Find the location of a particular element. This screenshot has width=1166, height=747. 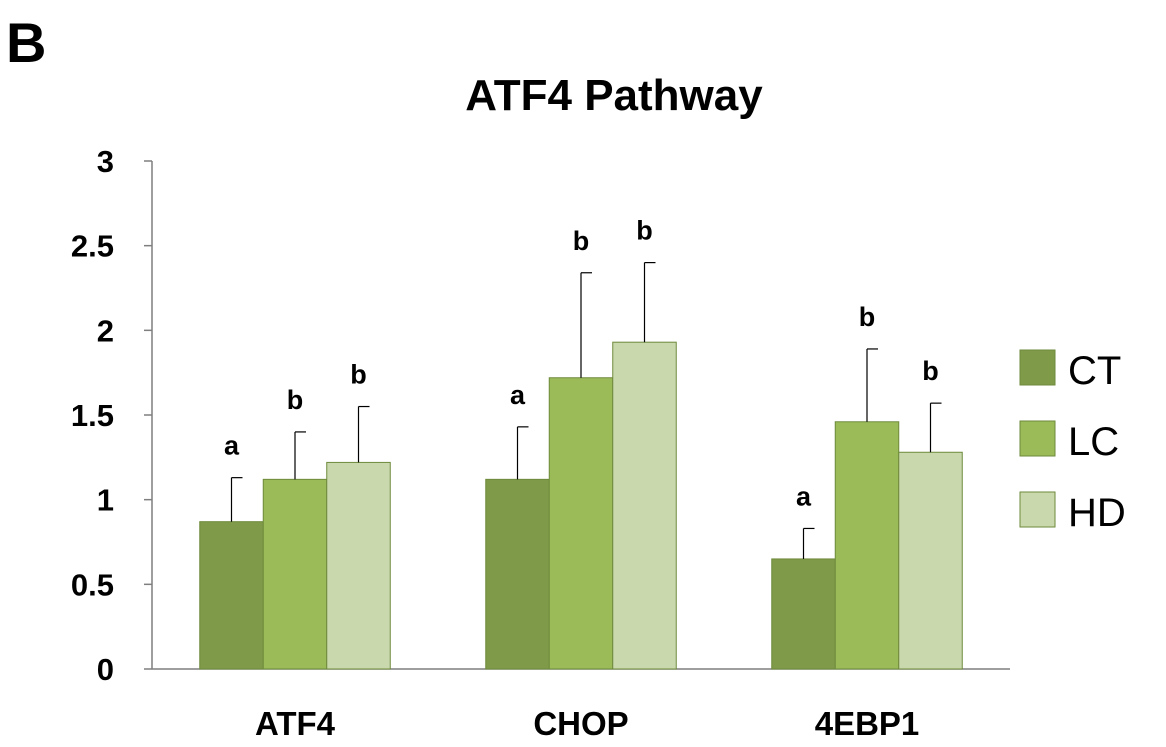

legend-label-ct: CT is located at coordinates (1094, 371).